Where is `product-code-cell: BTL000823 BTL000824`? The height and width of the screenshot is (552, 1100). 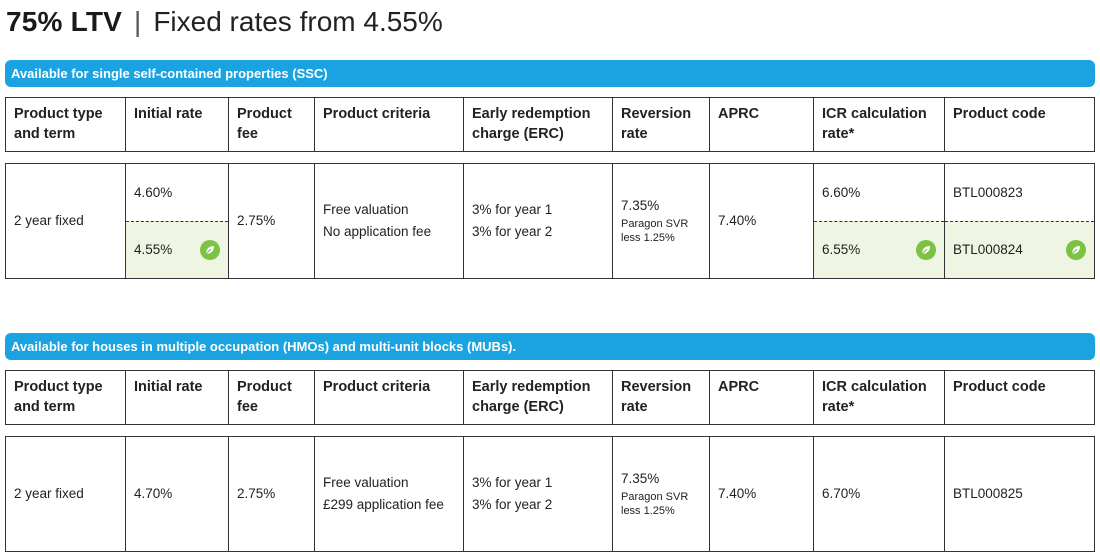
product-code-cell: BTL000823 BTL000824 is located at coordinates (1019, 221).